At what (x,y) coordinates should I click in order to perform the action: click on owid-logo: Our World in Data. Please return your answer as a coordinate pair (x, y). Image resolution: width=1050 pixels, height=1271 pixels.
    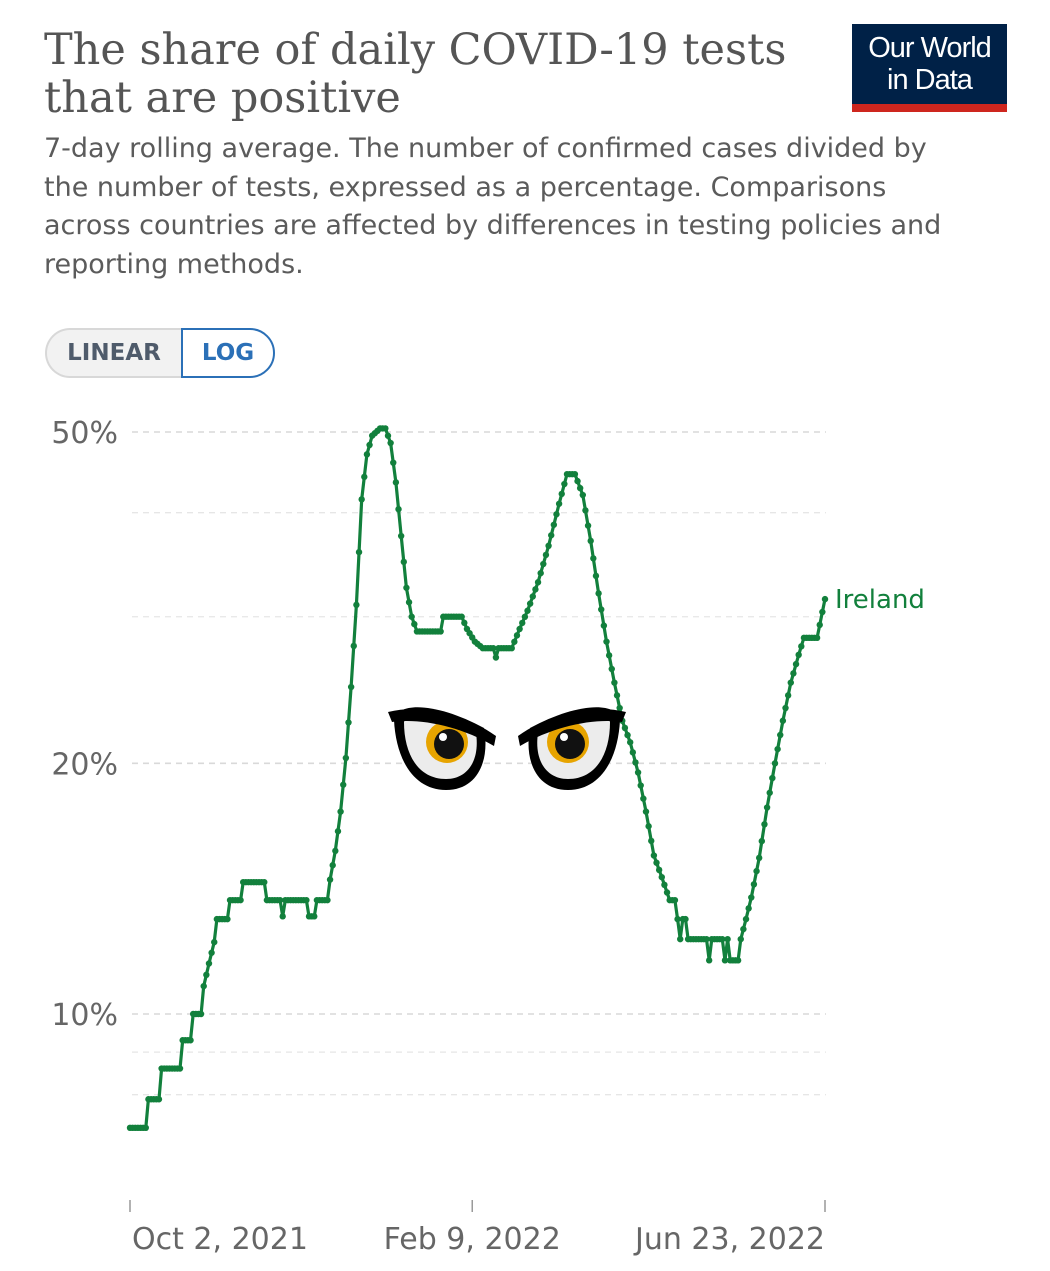
    Looking at the image, I should click on (929, 68).